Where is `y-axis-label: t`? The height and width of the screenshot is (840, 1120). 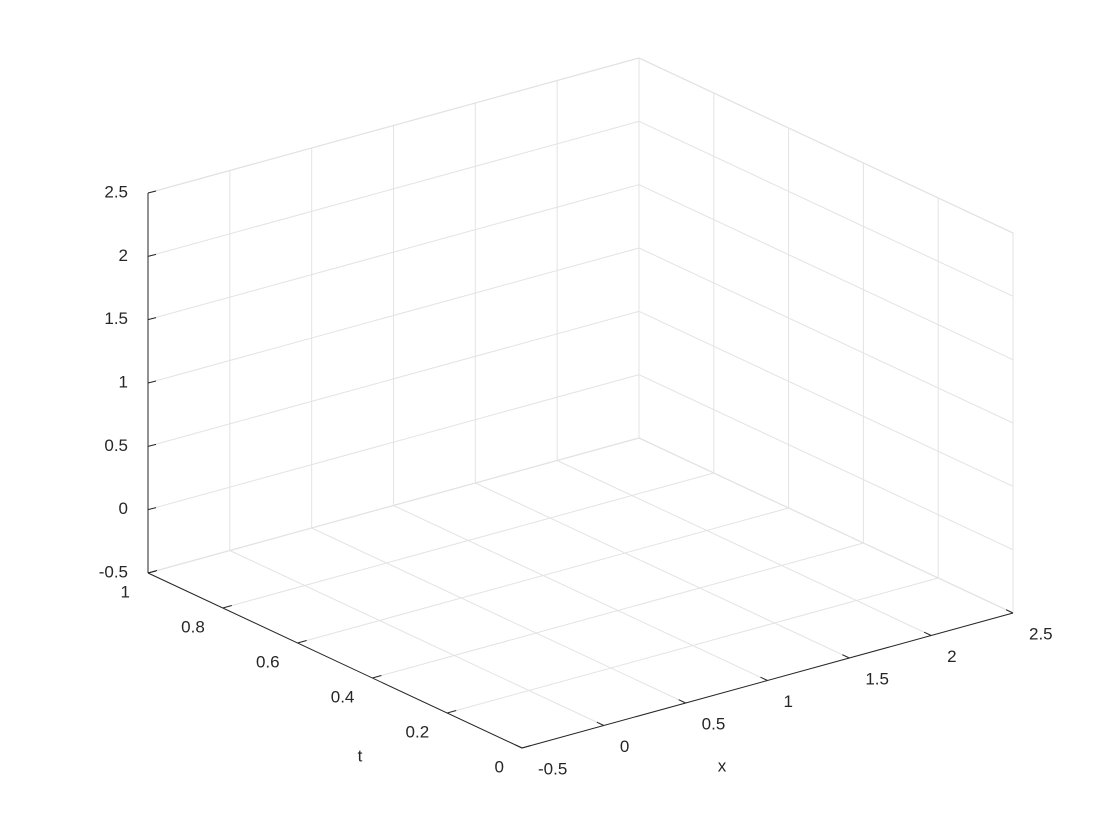
y-axis-label: t is located at coordinates (360, 755).